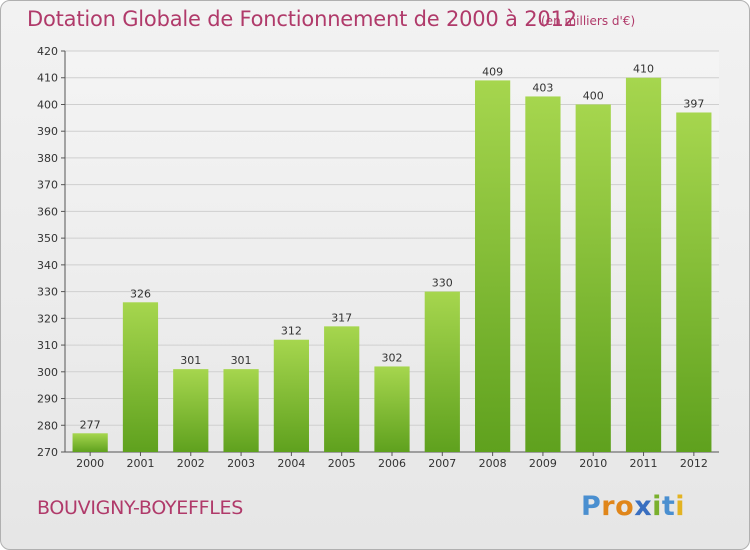 This screenshot has height=550, width=750. What do you see at coordinates (392, 463) in the screenshot?
I see `x-tick-label-2006: 2006` at bounding box center [392, 463].